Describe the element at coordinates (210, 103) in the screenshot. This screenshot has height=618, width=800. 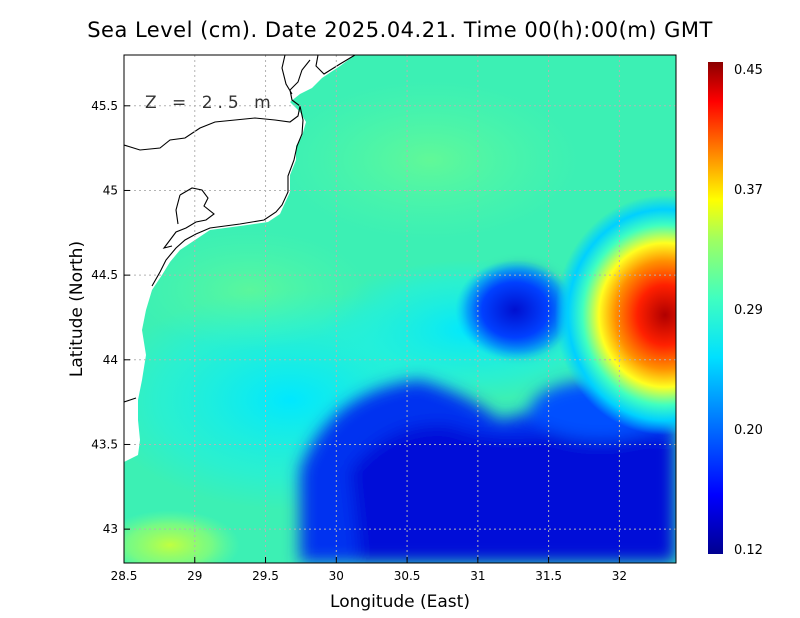
I see `depth-label: Z = 2.5 m` at that location.